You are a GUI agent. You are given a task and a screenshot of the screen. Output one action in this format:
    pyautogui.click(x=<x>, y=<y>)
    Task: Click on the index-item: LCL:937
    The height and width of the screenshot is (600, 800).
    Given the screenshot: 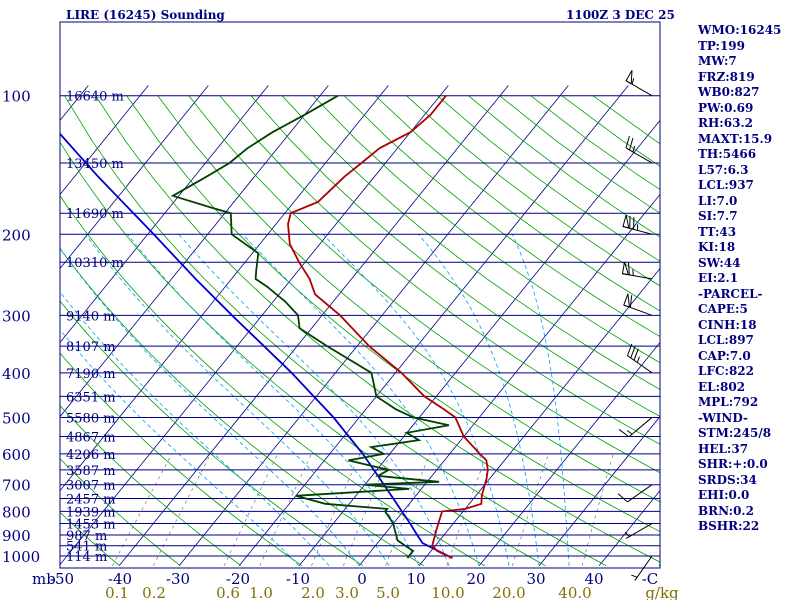 What is the action you would take?
    pyautogui.click(x=726, y=185)
    